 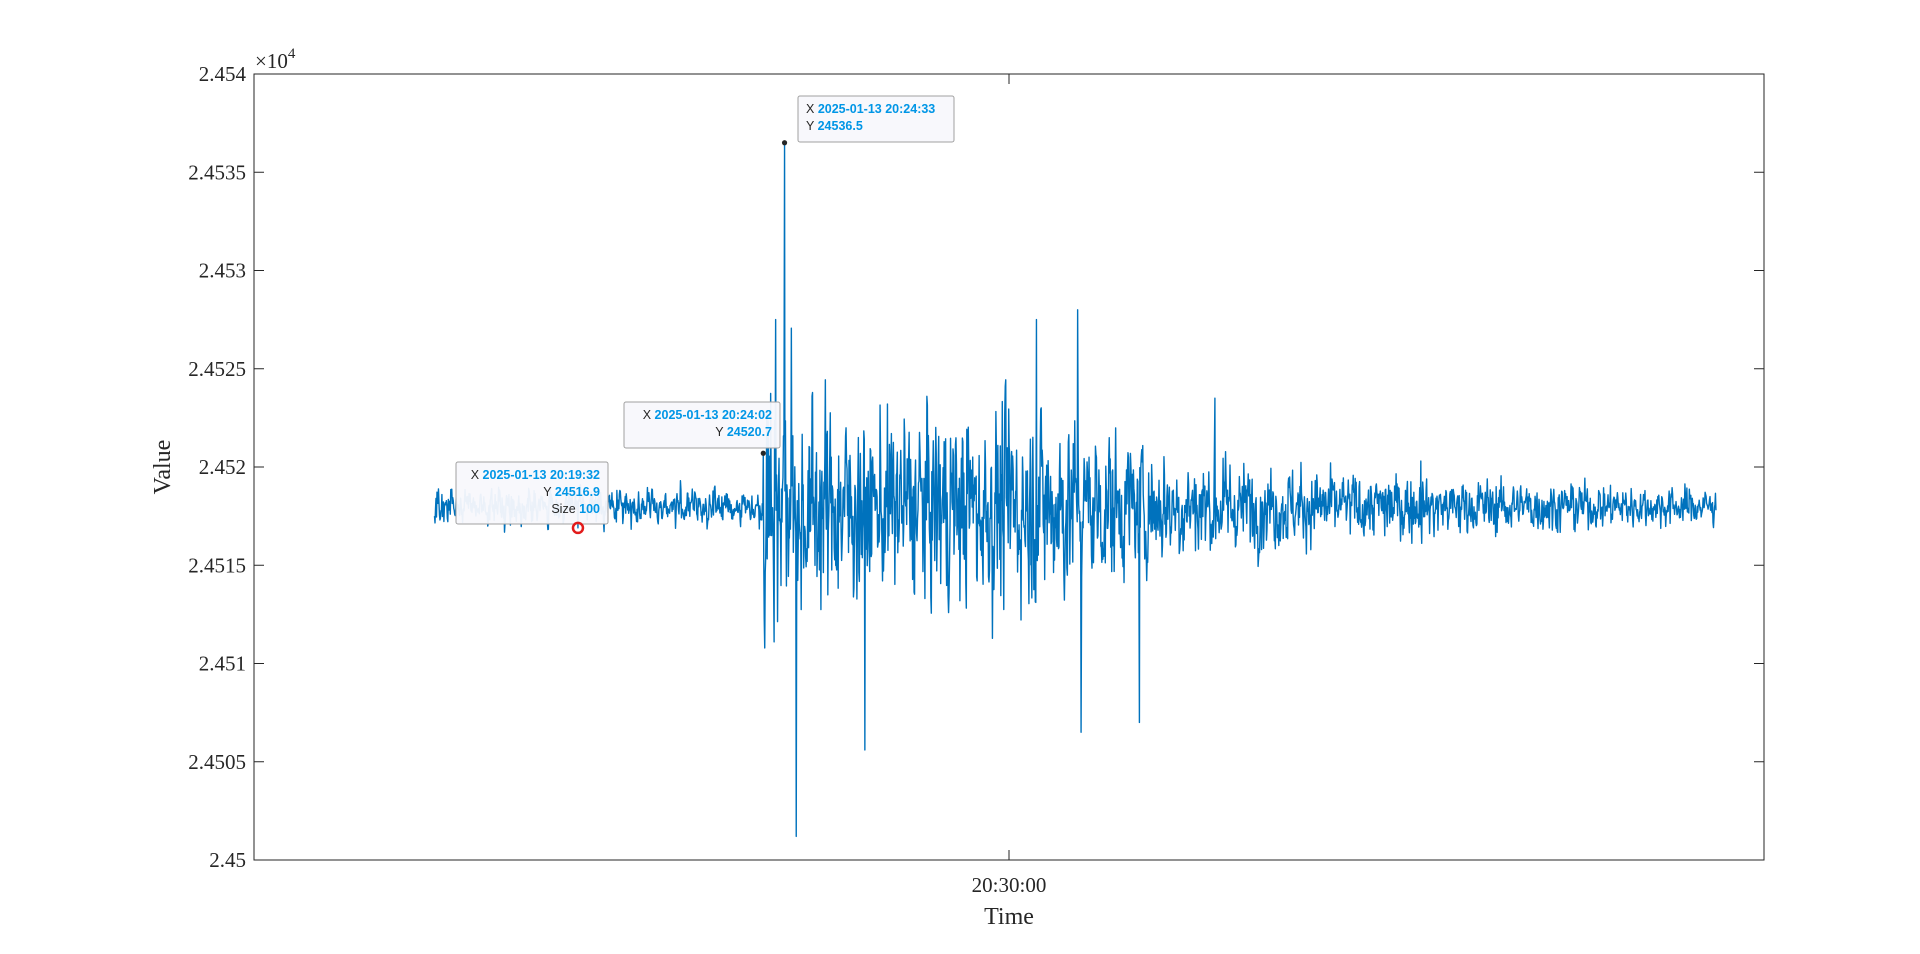 What do you see at coordinates (222, 664) in the screenshot?
I see `y-tick-label: 2.451` at bounding box center [222, 664].